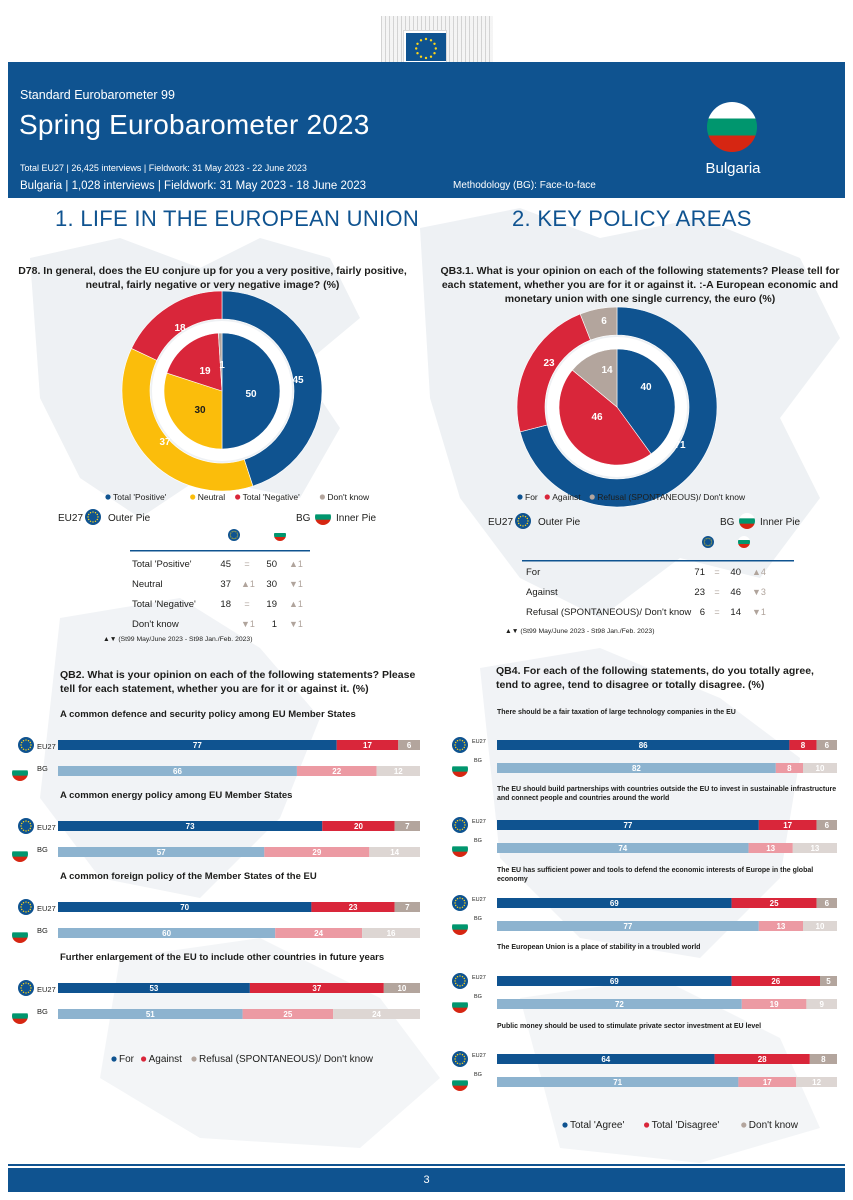 The image size is (853, 1200). I want to click on qb2-eu27-bar-segment-label: 6, so click(409, 745).